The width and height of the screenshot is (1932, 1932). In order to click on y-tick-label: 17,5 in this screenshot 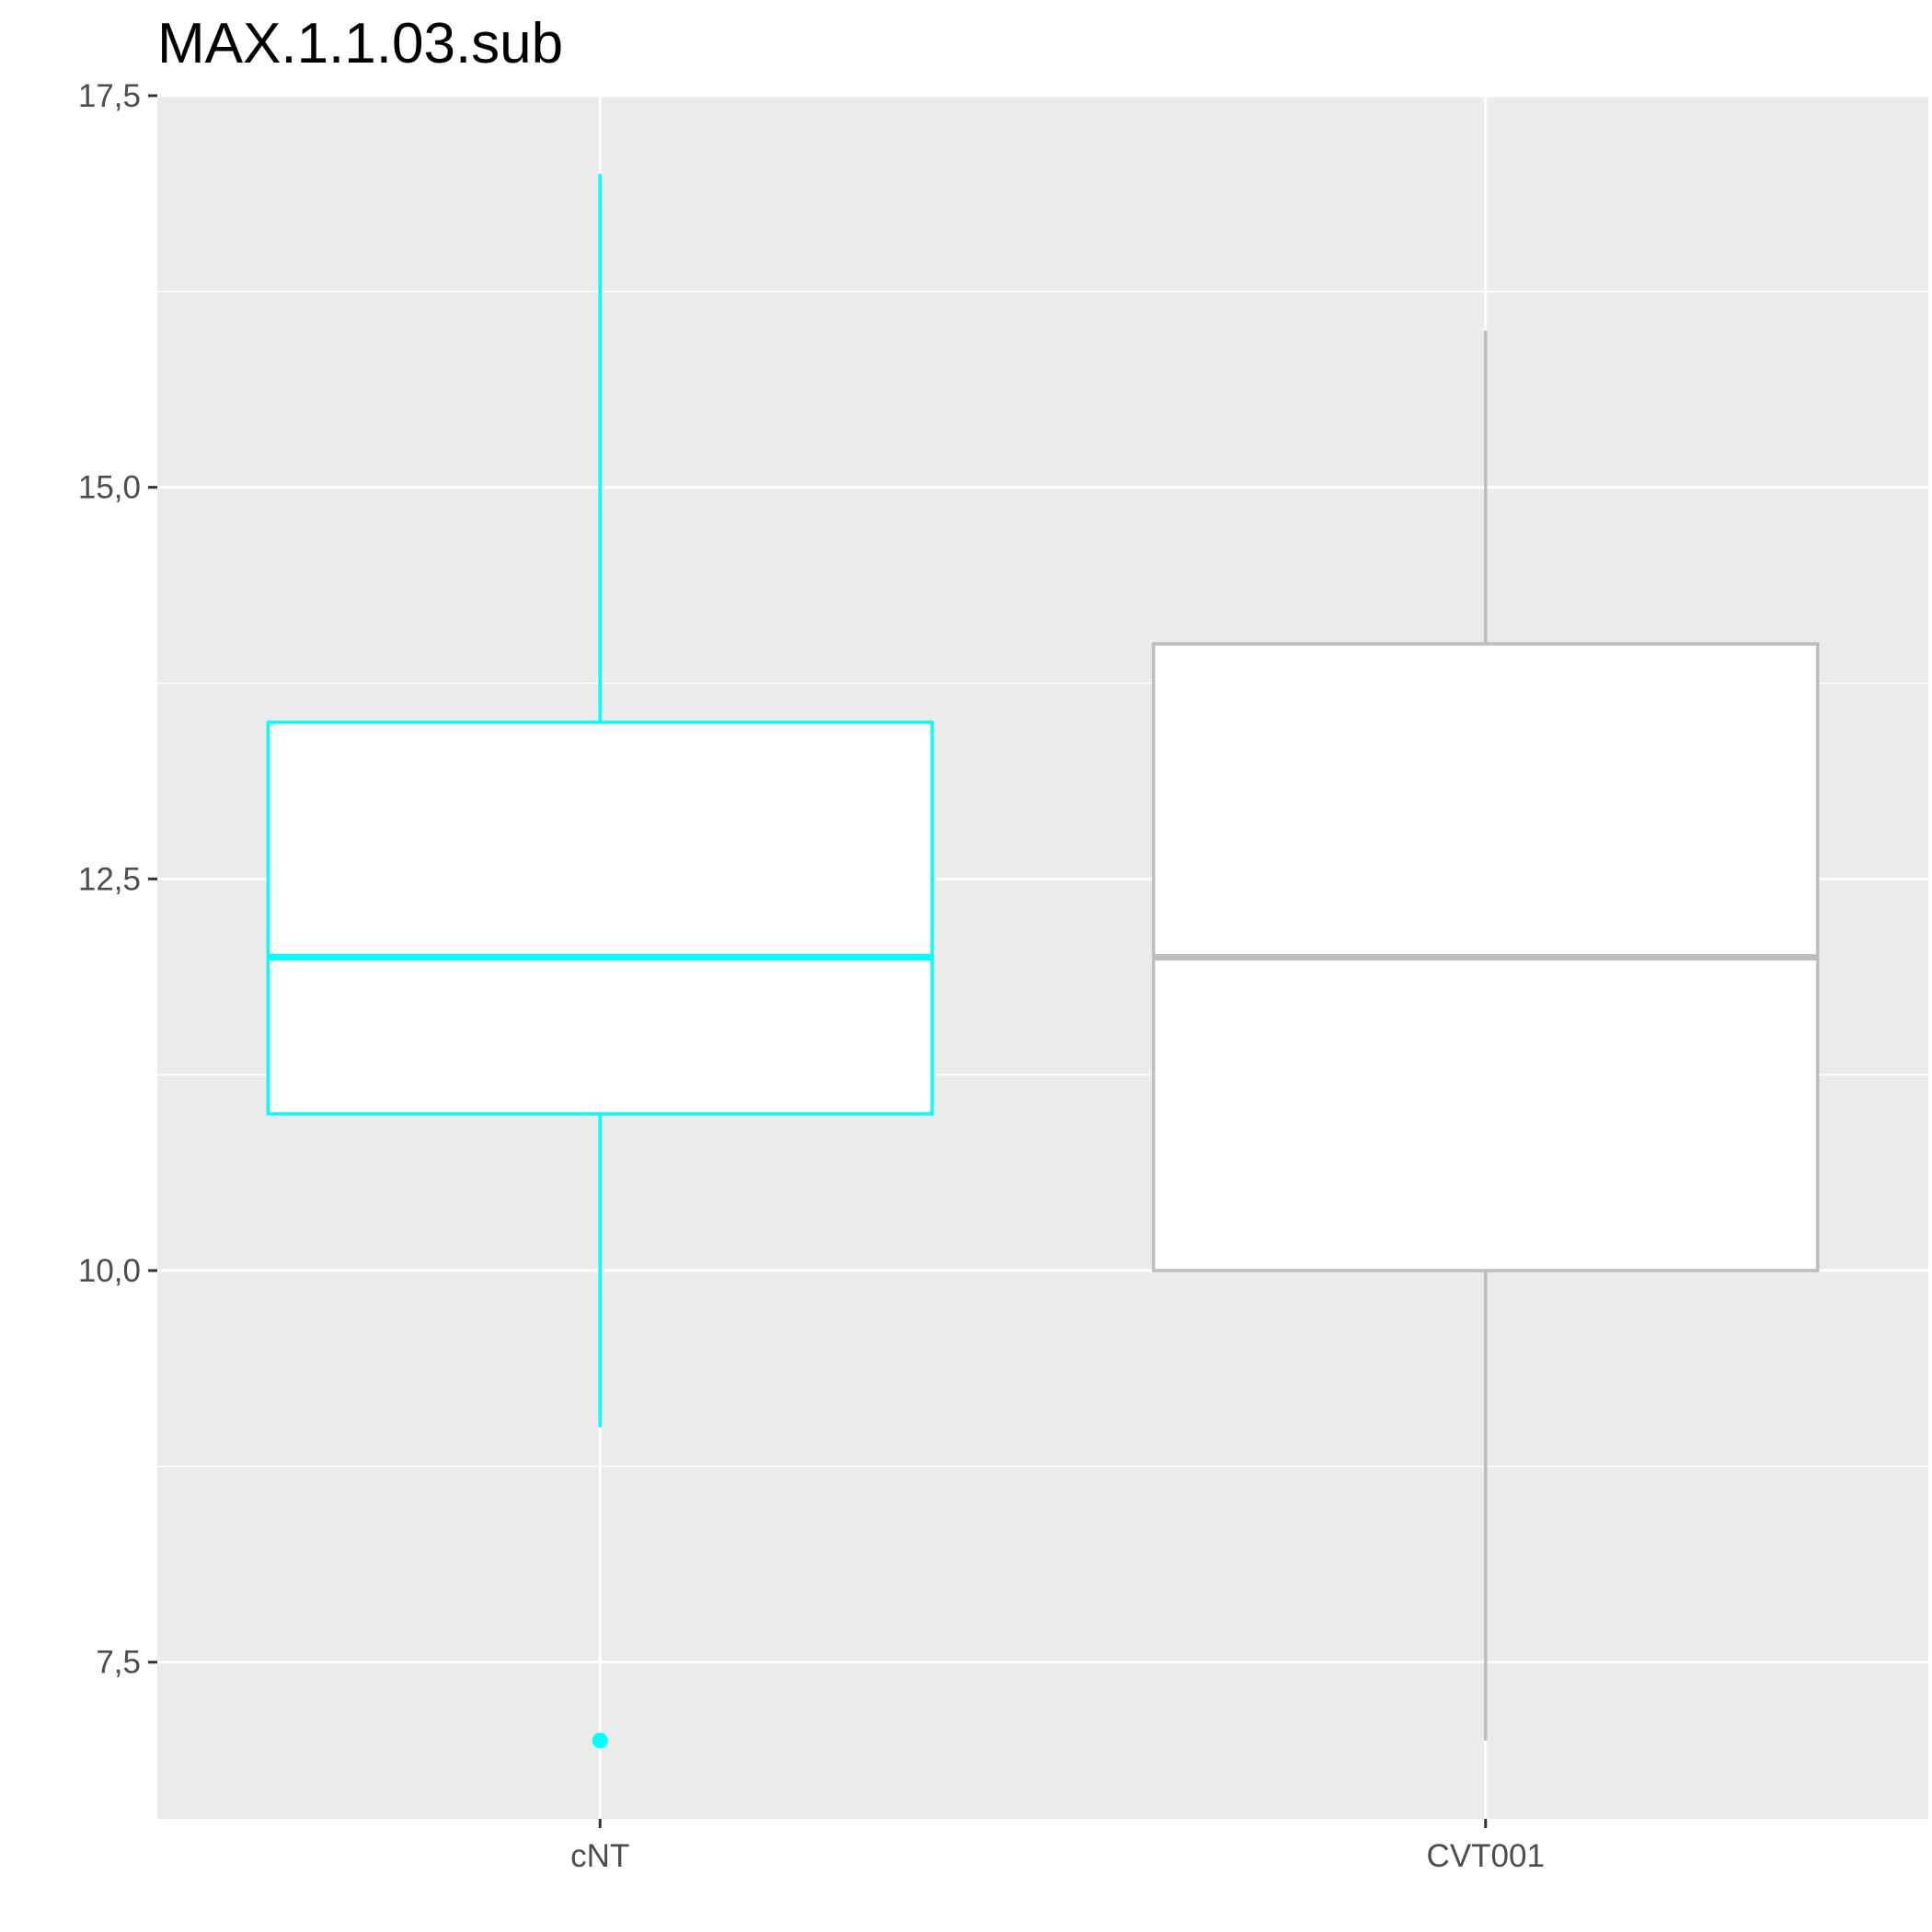, I will do `click(109, 96)`.